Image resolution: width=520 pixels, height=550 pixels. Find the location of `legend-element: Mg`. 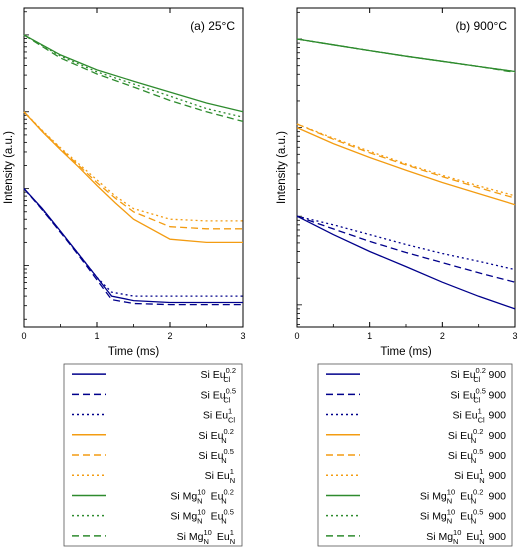

legend-element: Mg is located at coordinates (445, 537).